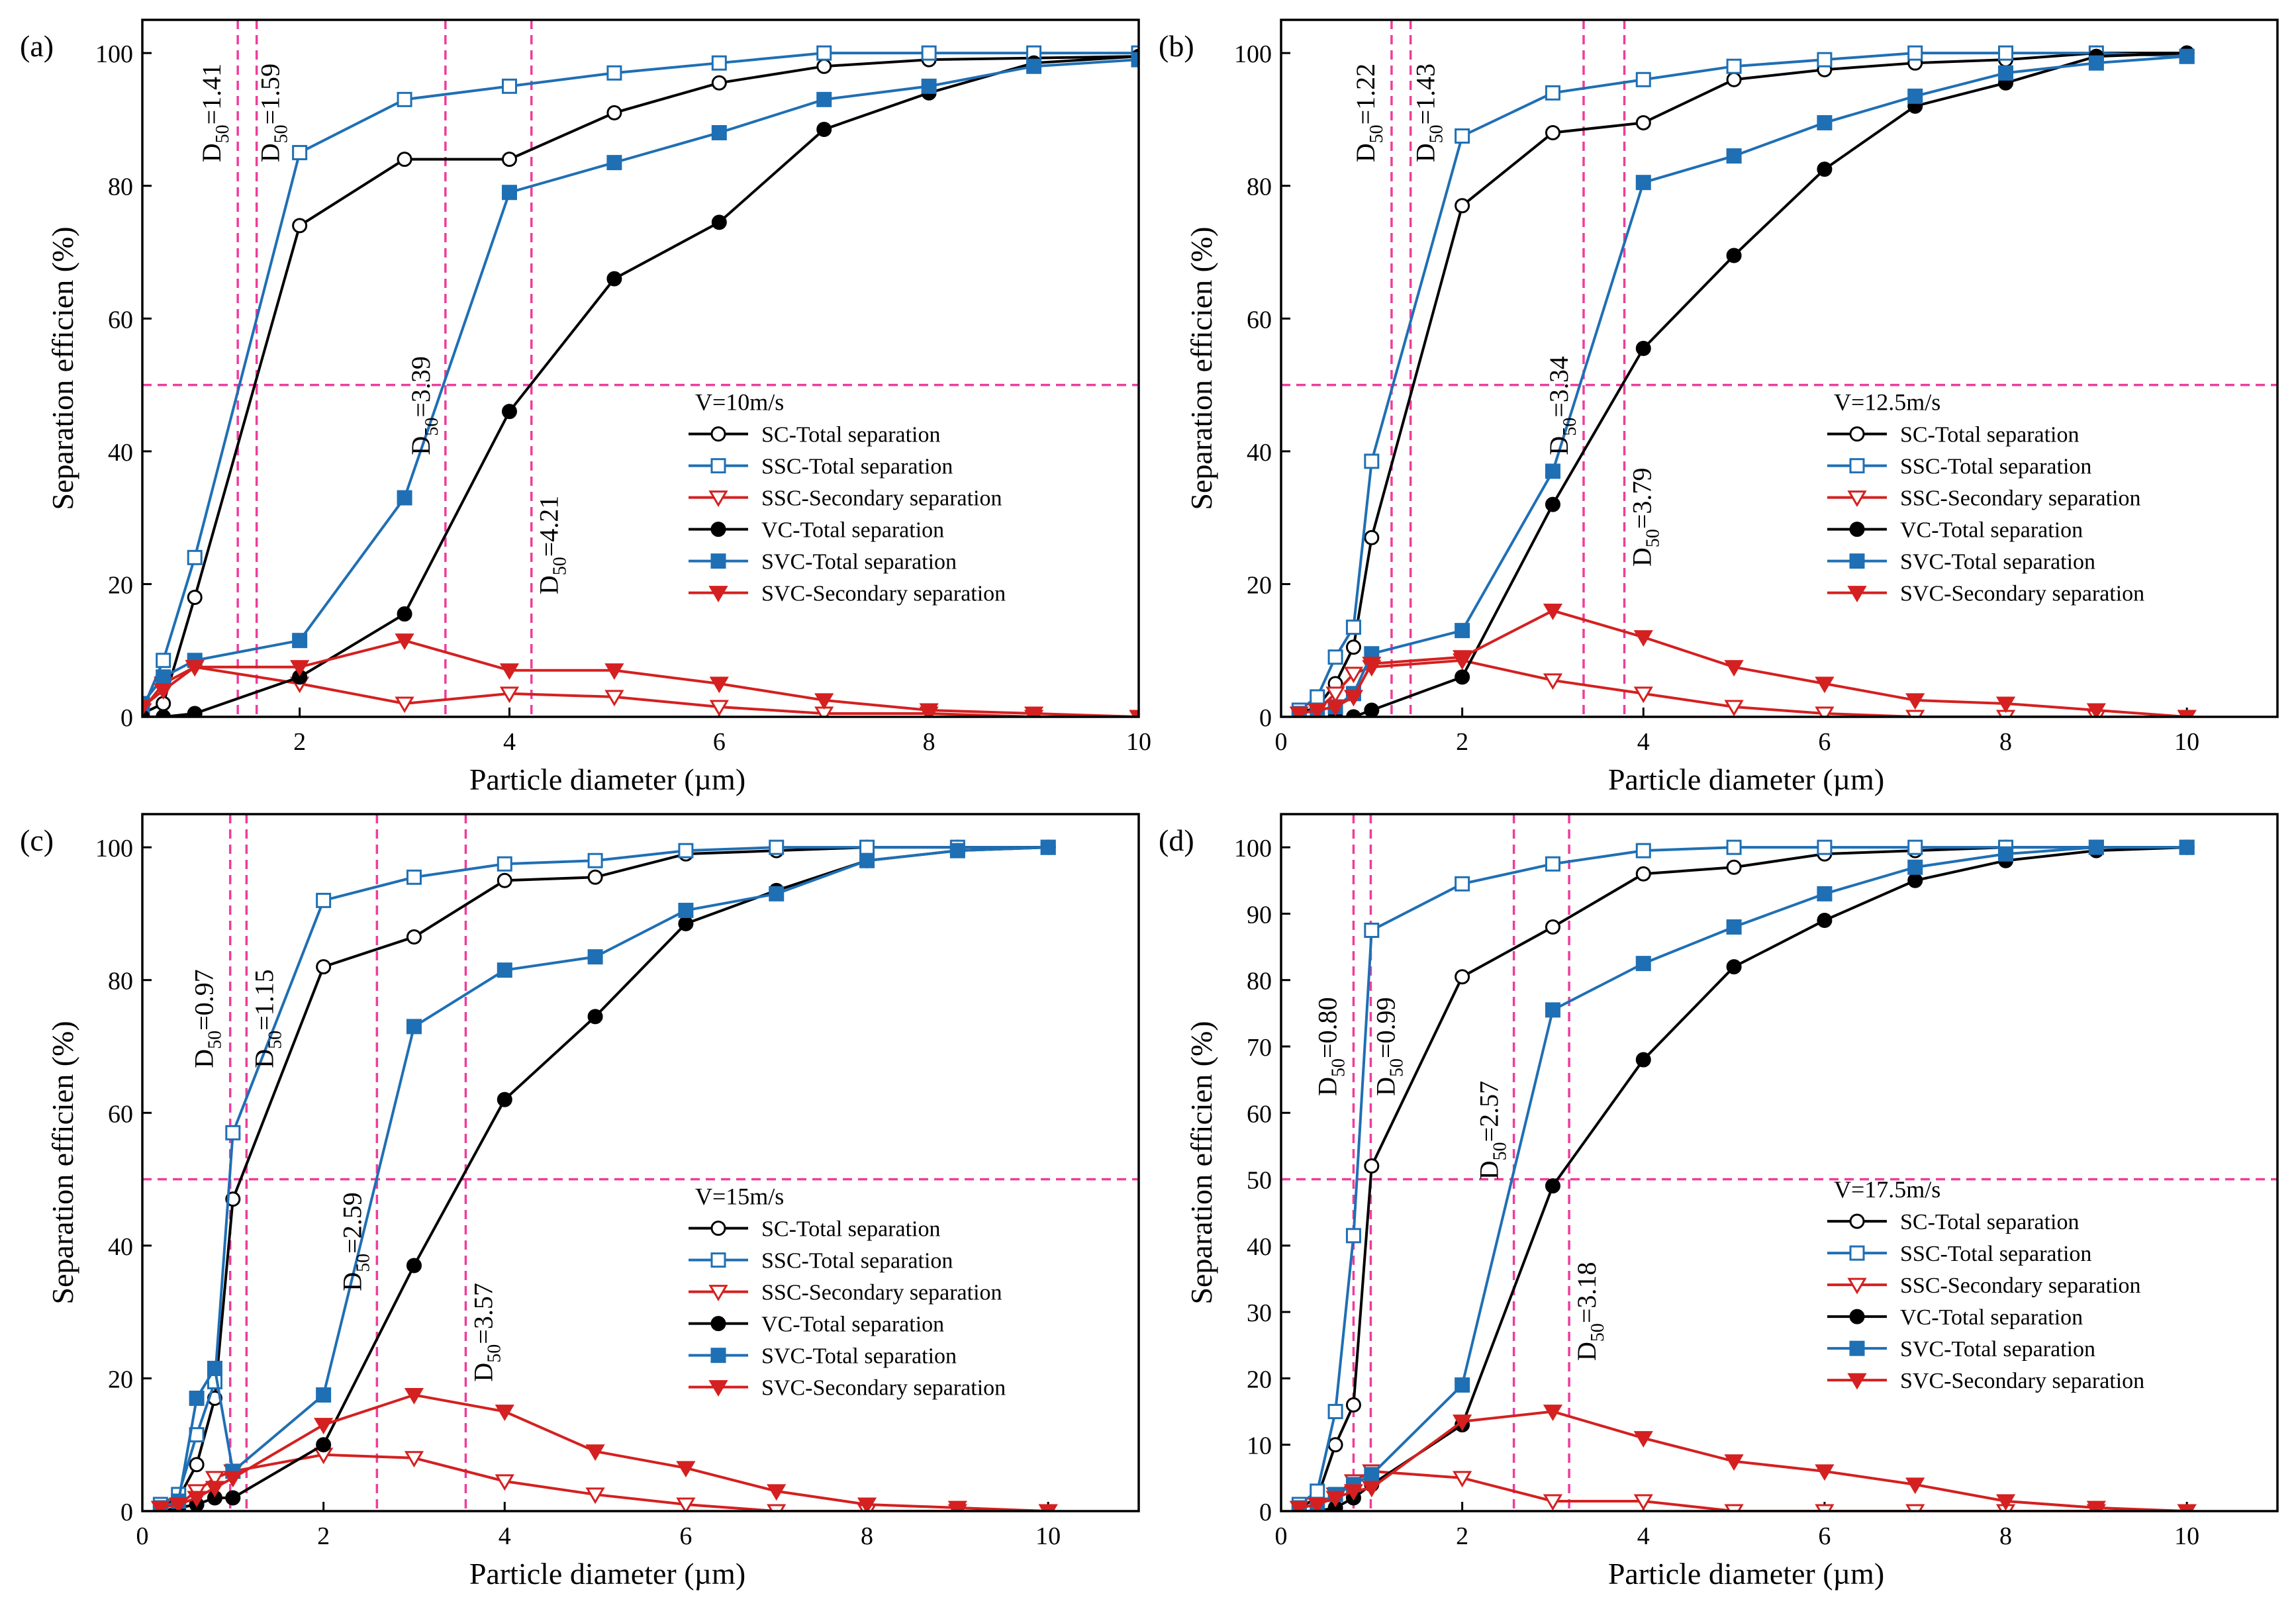  Describe the element at coordinates (883, 1388) in the screenshot. I see `legend-label: SVC-Secondary separation` at that location.